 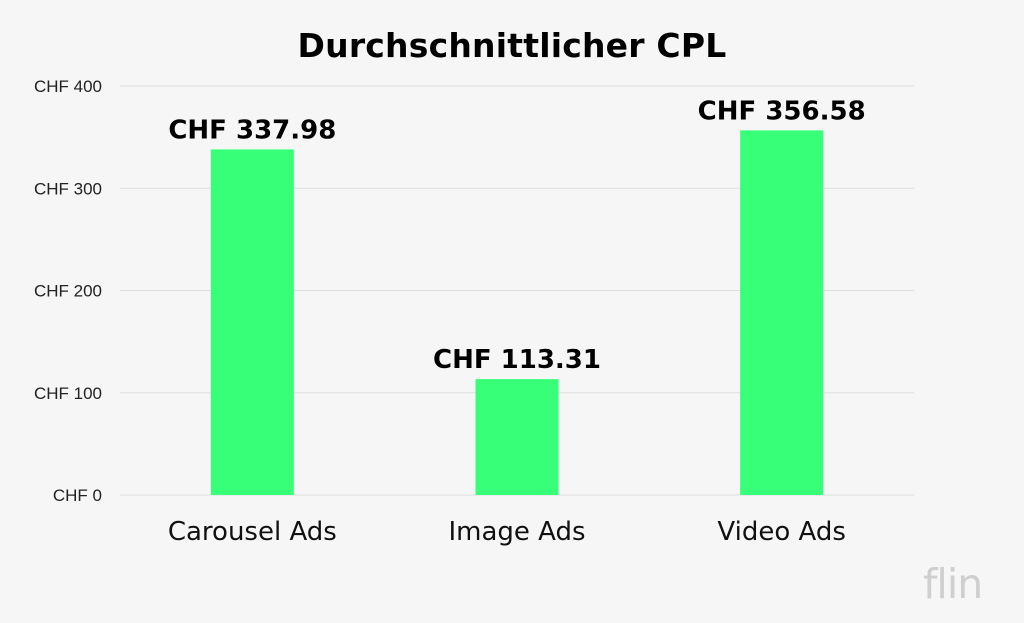 I want to click on data-label: CHF 356.58, so click(x=782, y=111).